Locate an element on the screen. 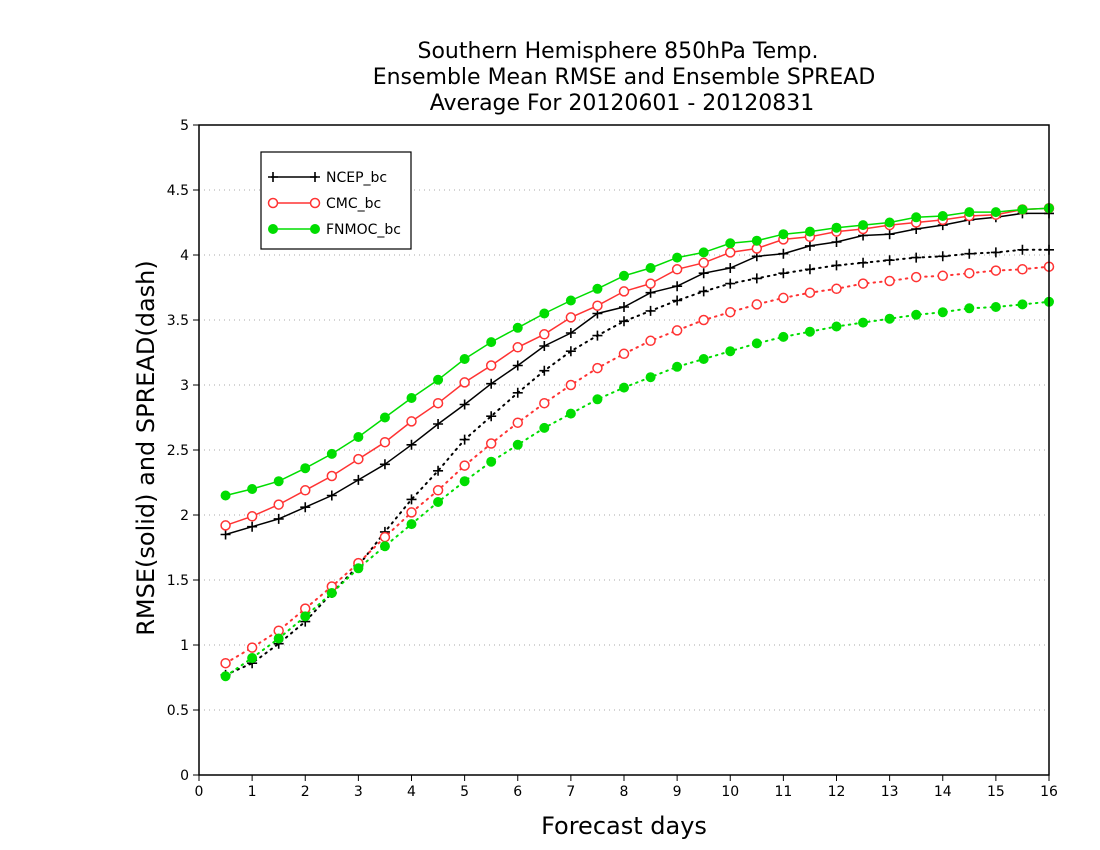 The image size is (1100, 850). x-tick-label: 6 is located at coordinates (517, 792).